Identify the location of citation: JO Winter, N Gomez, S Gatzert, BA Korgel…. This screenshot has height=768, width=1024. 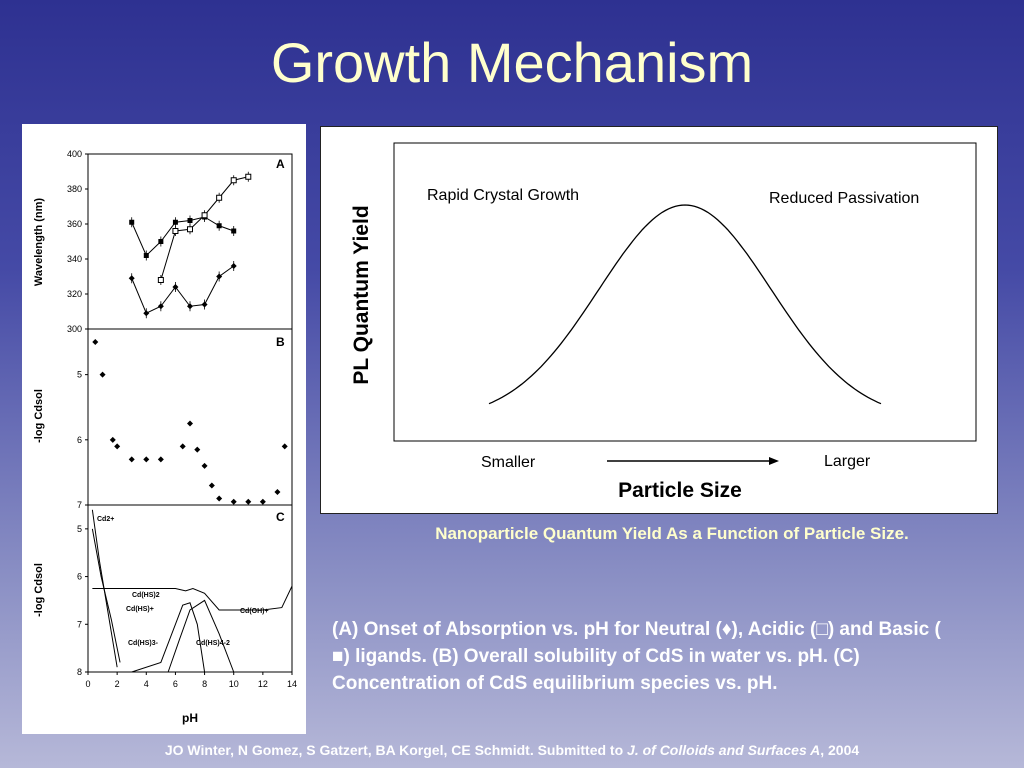
(512, 750).